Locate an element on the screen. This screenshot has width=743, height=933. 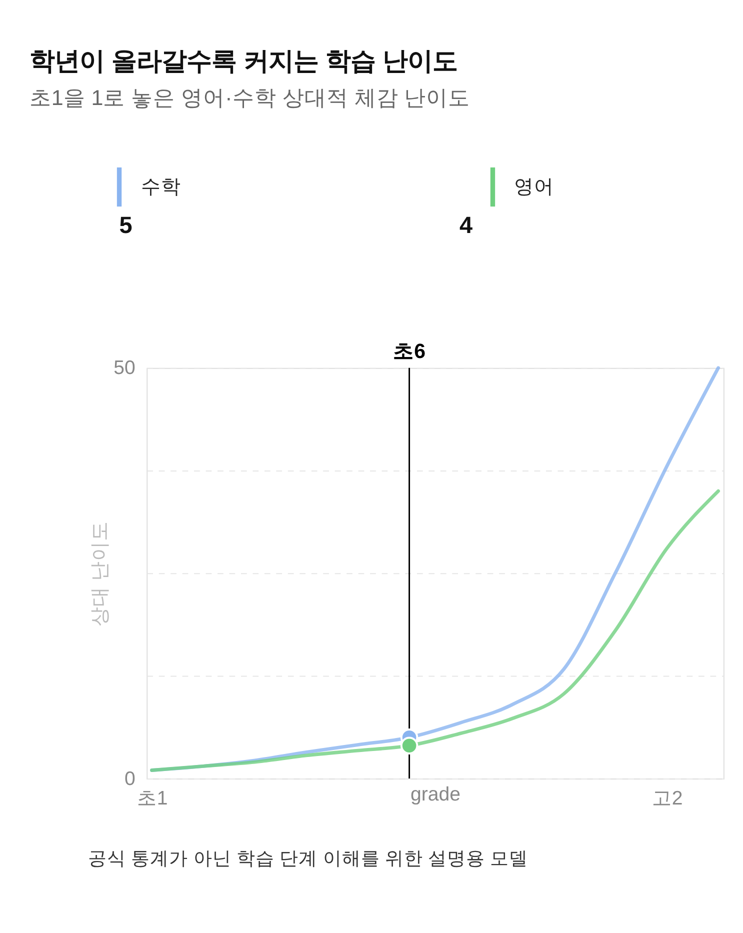
text: 공식 통계가 아닌 학습 단계 이해를 위한 설명용 모델 is located at coordinates (308, 857).